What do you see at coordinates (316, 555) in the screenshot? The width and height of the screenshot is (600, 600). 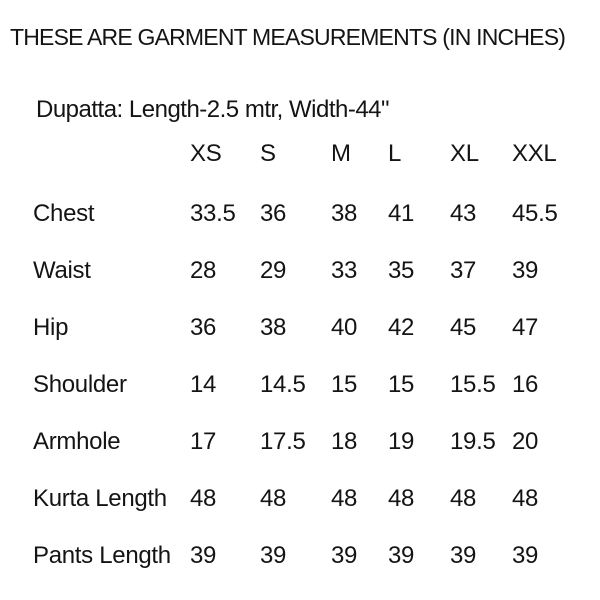 I see `table-row: Pants Length 39 39 39 39 39 39` at bounding box center [316, 555].